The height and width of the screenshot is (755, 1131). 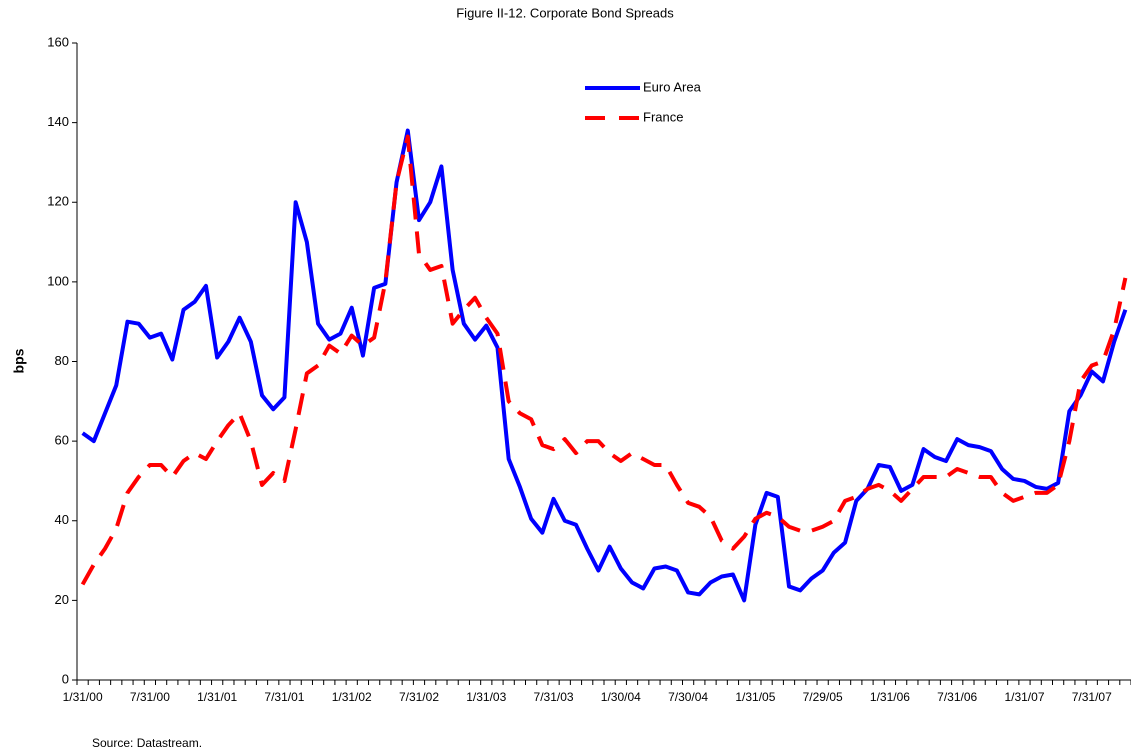 I want to click on y-tick-label: 100, so click(x=58, y=280).